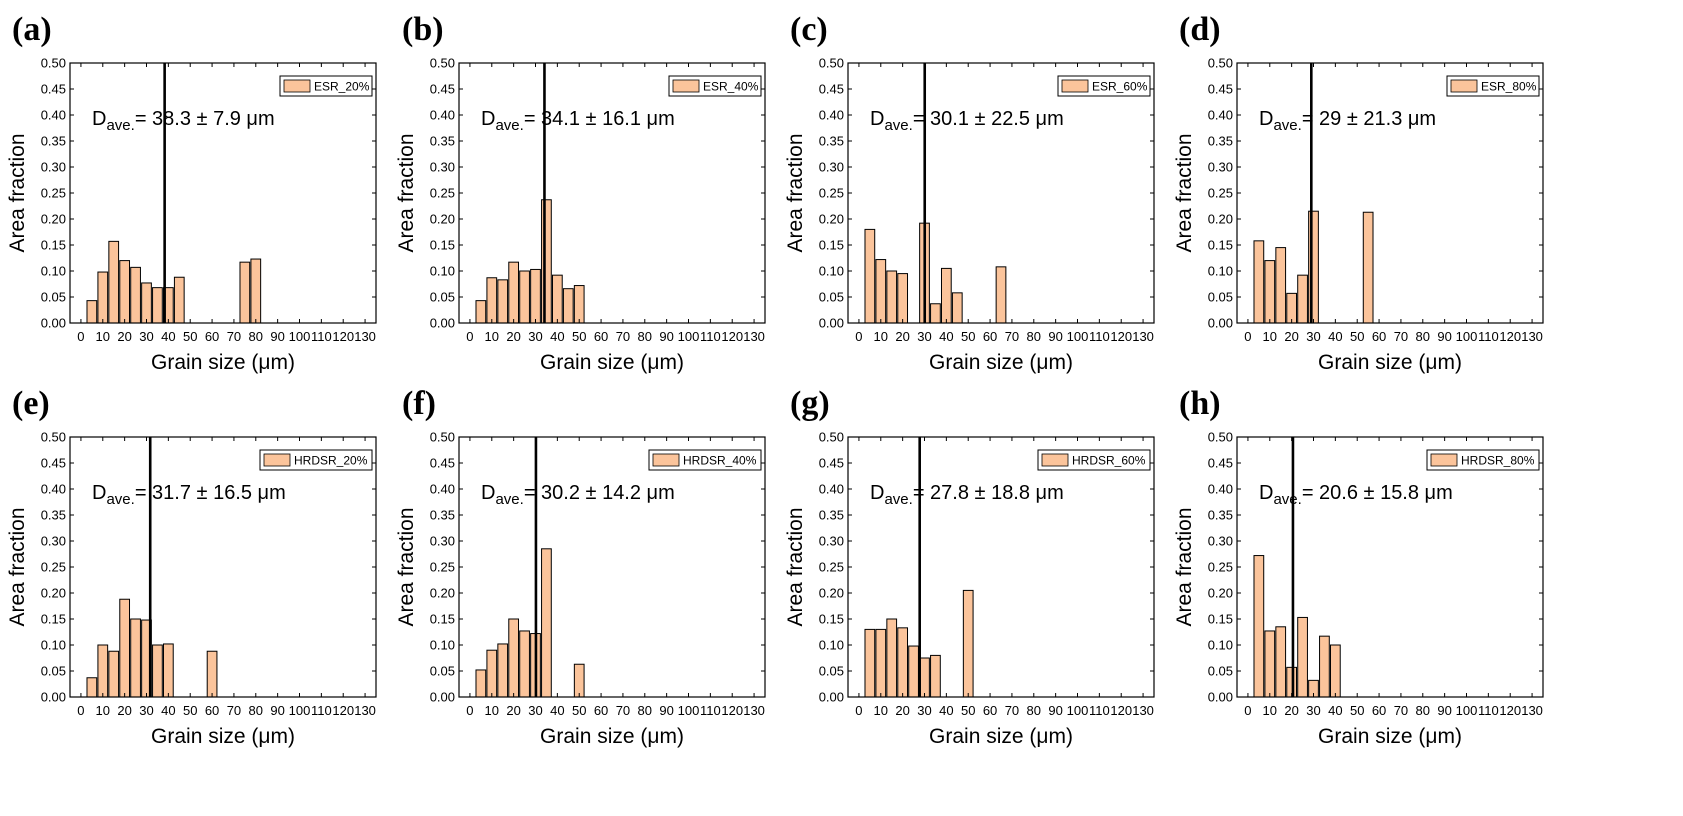 The width and height of the screenshot is (1683, 816). What do you see at coordinates (183, 121) in the screenshot?
I see `mean-annotation: Dave.= 38.3 ± 7.9 μm` at bounding box center [183, 121].